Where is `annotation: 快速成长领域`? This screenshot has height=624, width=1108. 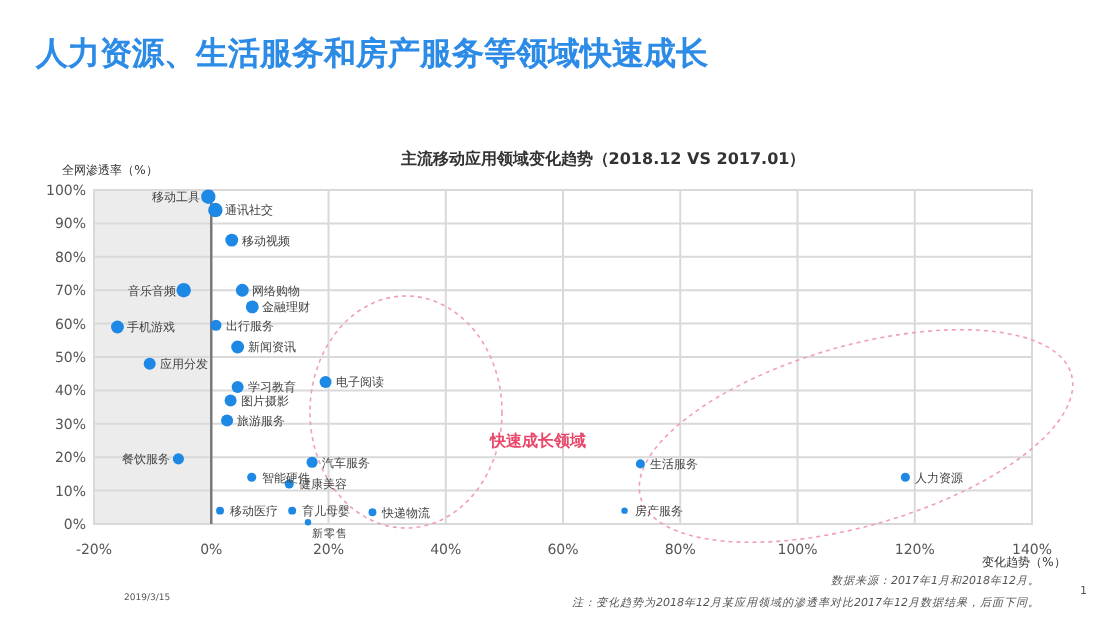 annotation: 快速成长领域 is located at coordinates (537, 441).